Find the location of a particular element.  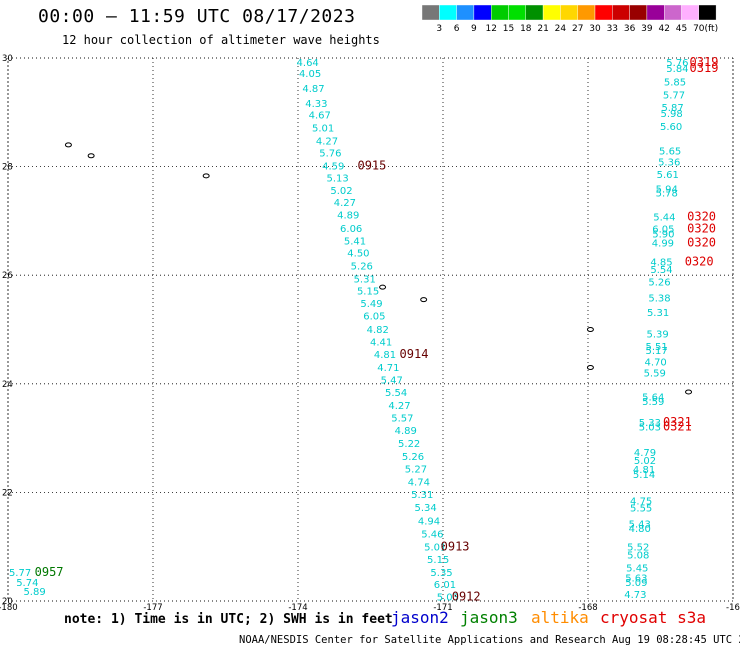

wave-height-value: 4.80 is located at coordinates (640, 529).